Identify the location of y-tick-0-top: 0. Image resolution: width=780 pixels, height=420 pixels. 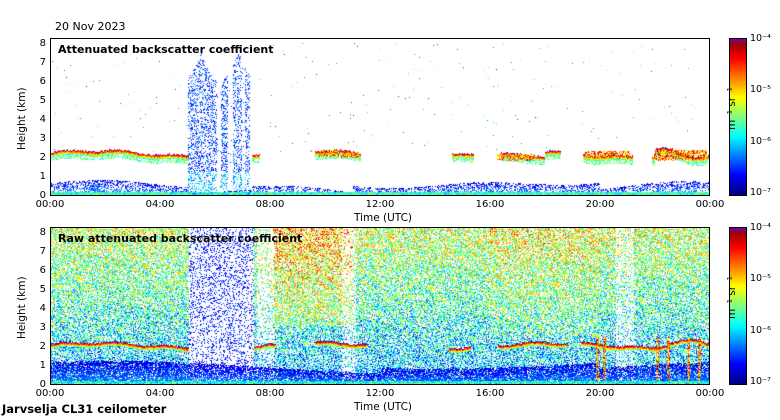
(42, 195).